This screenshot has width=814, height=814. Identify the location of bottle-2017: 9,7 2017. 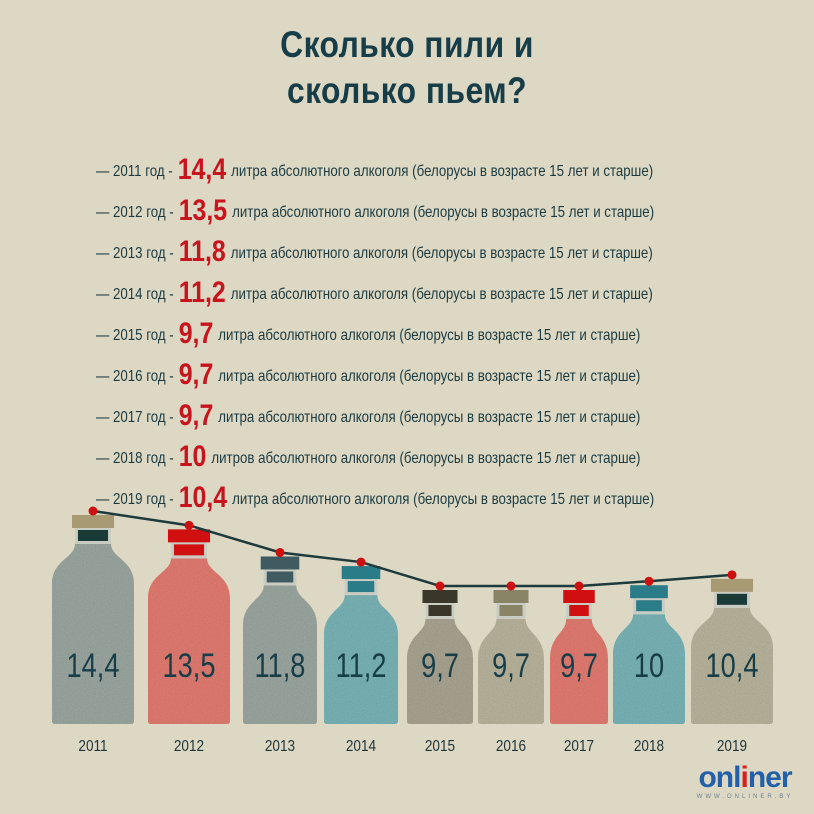
(579, 672).